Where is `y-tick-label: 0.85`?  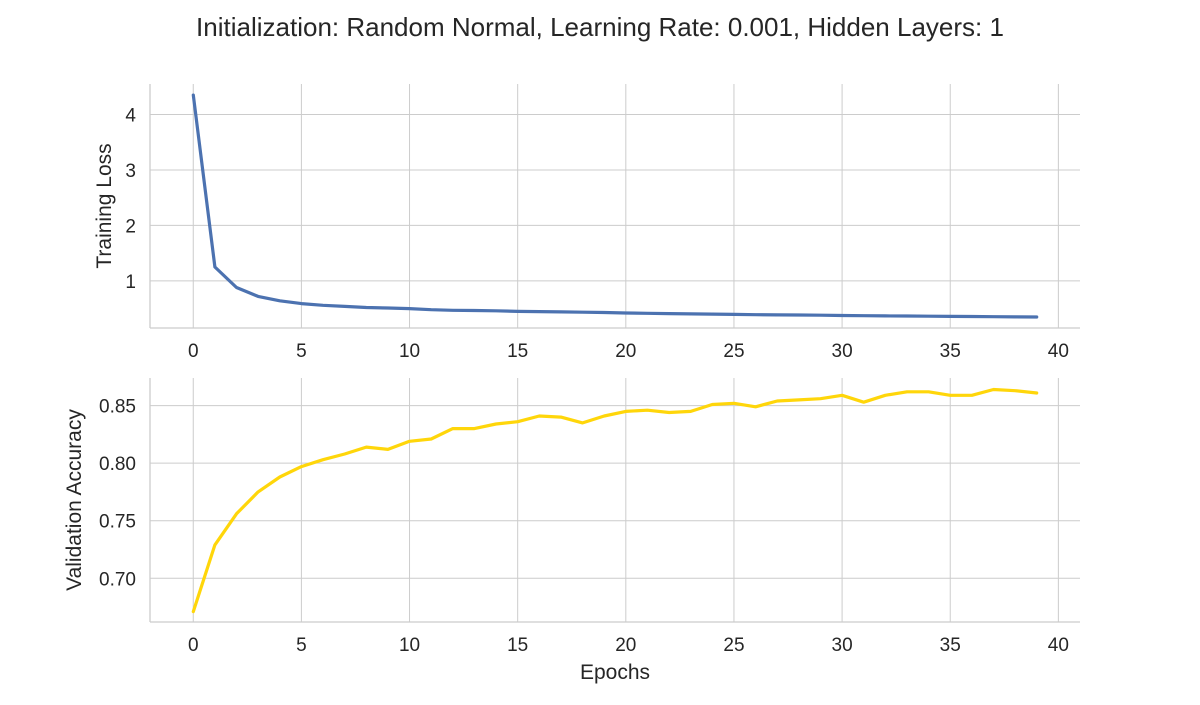 y-tick-label: 0.85 is located at coordinates (117, 407).